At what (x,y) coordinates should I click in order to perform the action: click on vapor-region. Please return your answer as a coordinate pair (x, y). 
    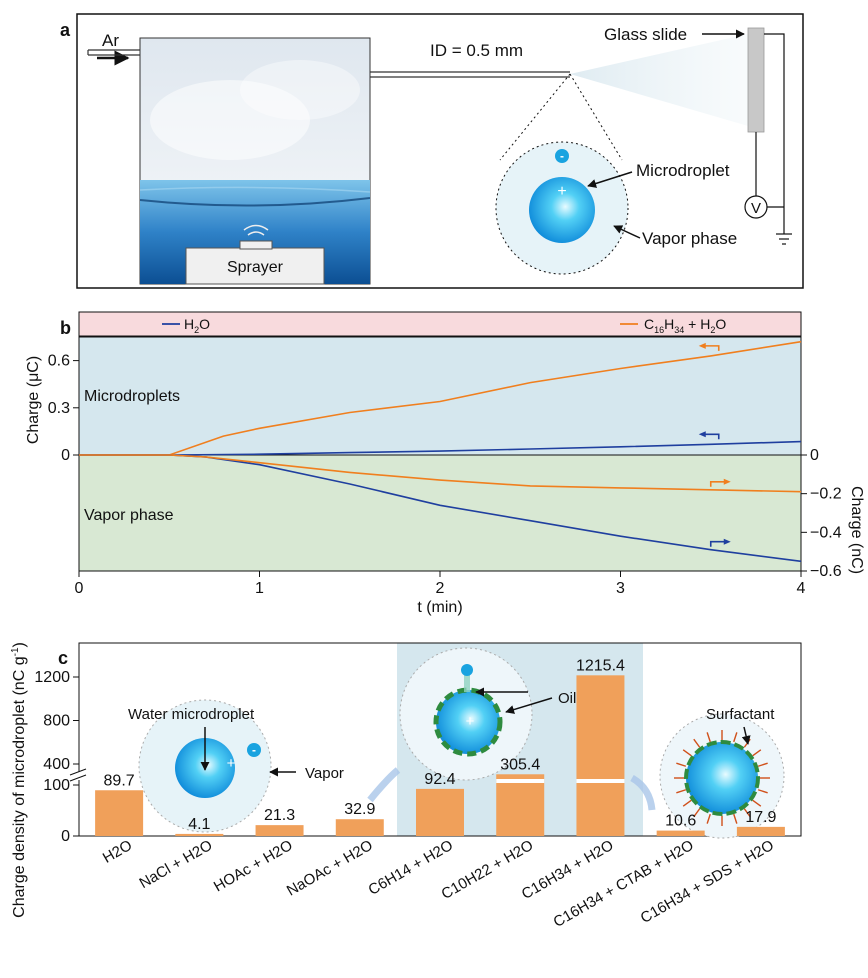
    Looking at the image, I should click on (440, 513).